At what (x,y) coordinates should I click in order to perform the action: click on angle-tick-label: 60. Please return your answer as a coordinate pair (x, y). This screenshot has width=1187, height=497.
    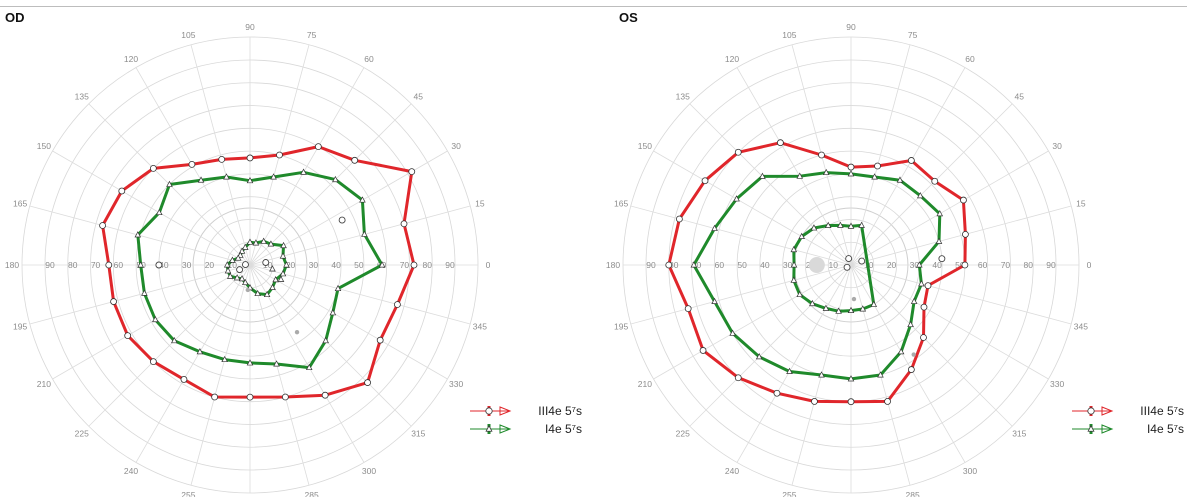
    Looking at the image, I should click on (970, 59).